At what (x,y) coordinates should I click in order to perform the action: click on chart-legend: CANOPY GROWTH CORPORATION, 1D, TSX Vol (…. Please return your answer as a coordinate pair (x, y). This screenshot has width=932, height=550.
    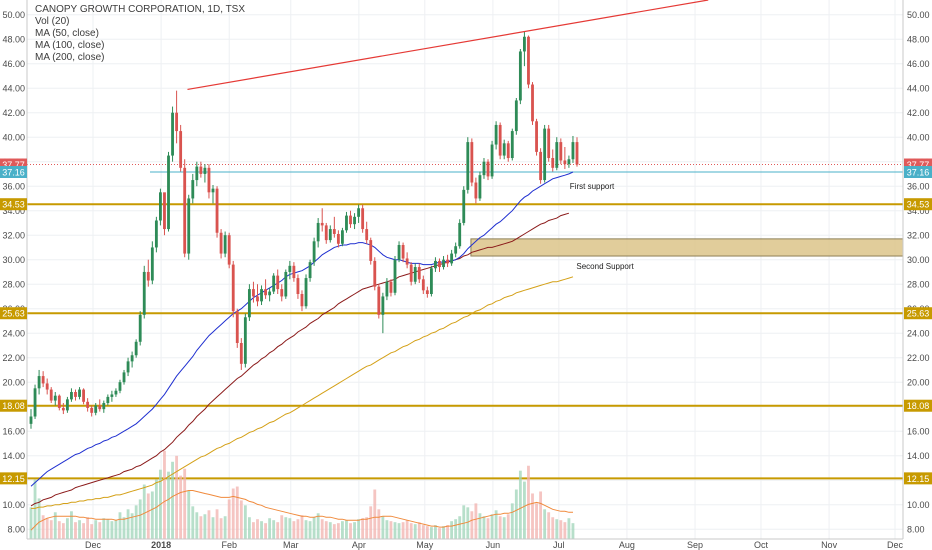
    Looking at the image, I should click on (140, 34).